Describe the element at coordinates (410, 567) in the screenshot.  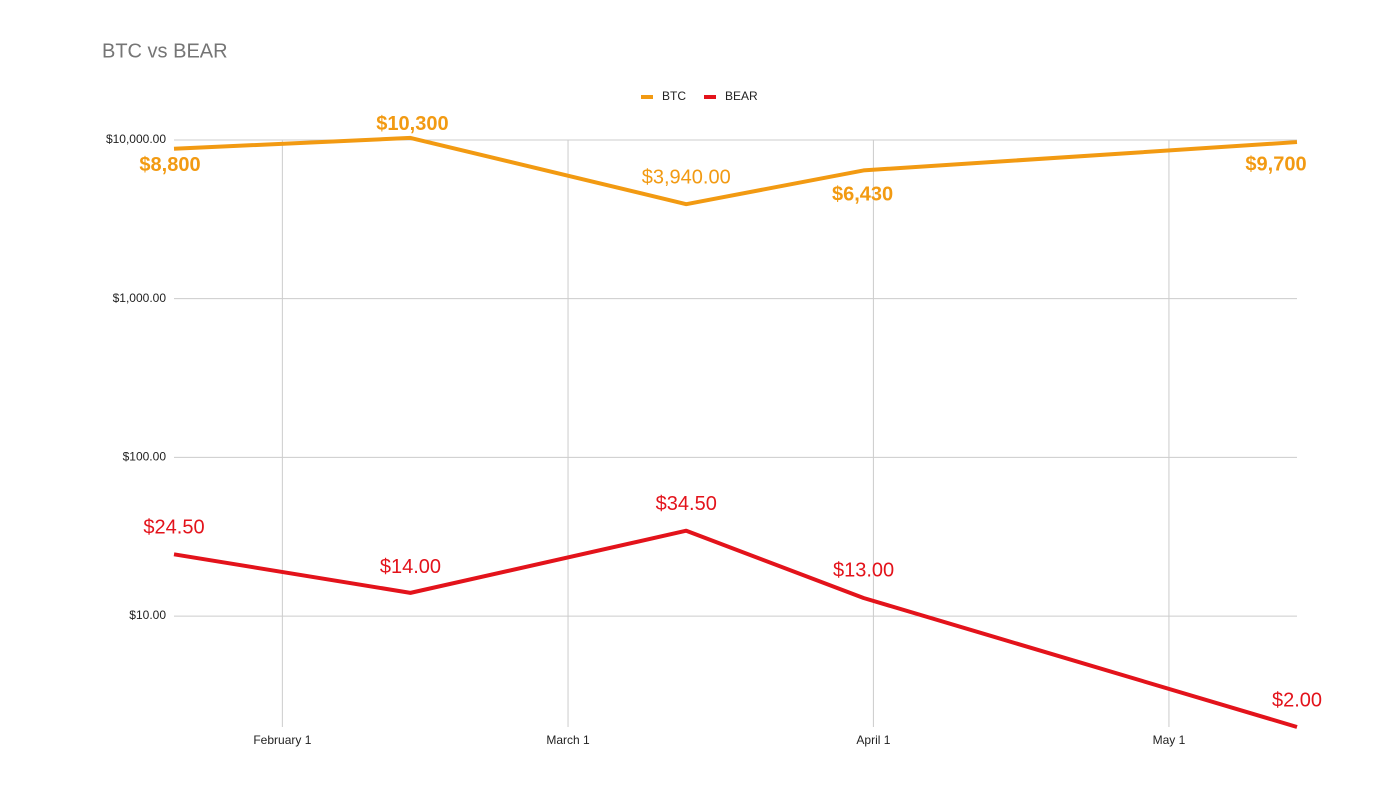
I see `data-label: $14.00` at that location.